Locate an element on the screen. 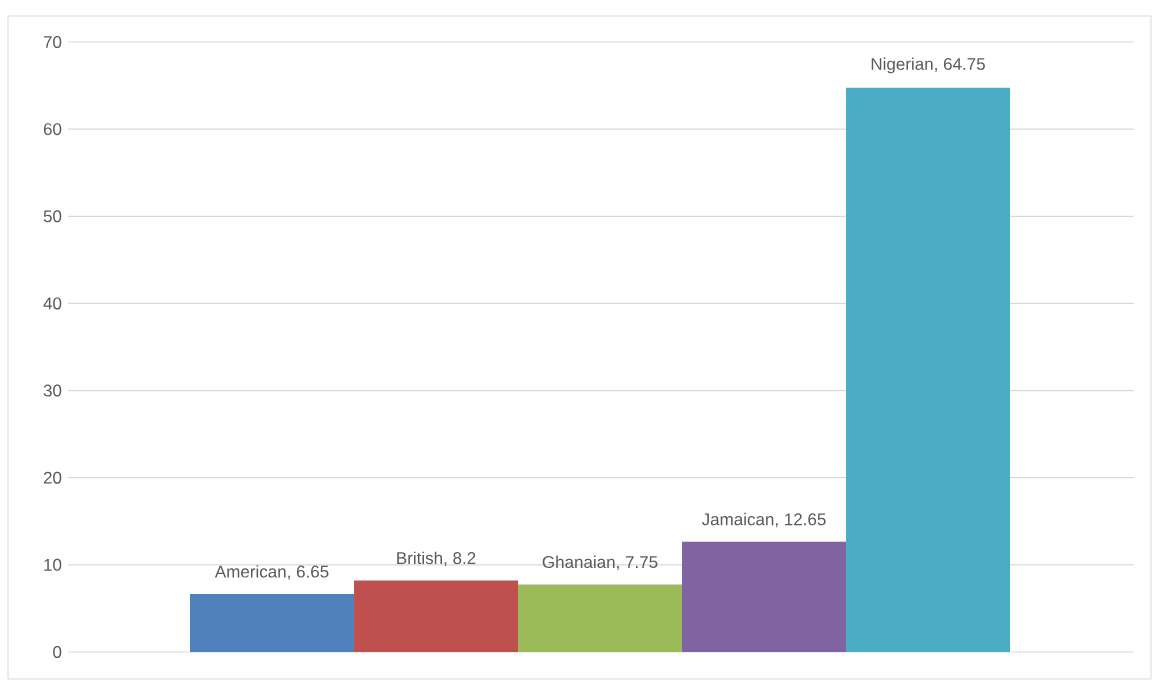  y-tick-label: 30 is located at coordinates (52, 390).